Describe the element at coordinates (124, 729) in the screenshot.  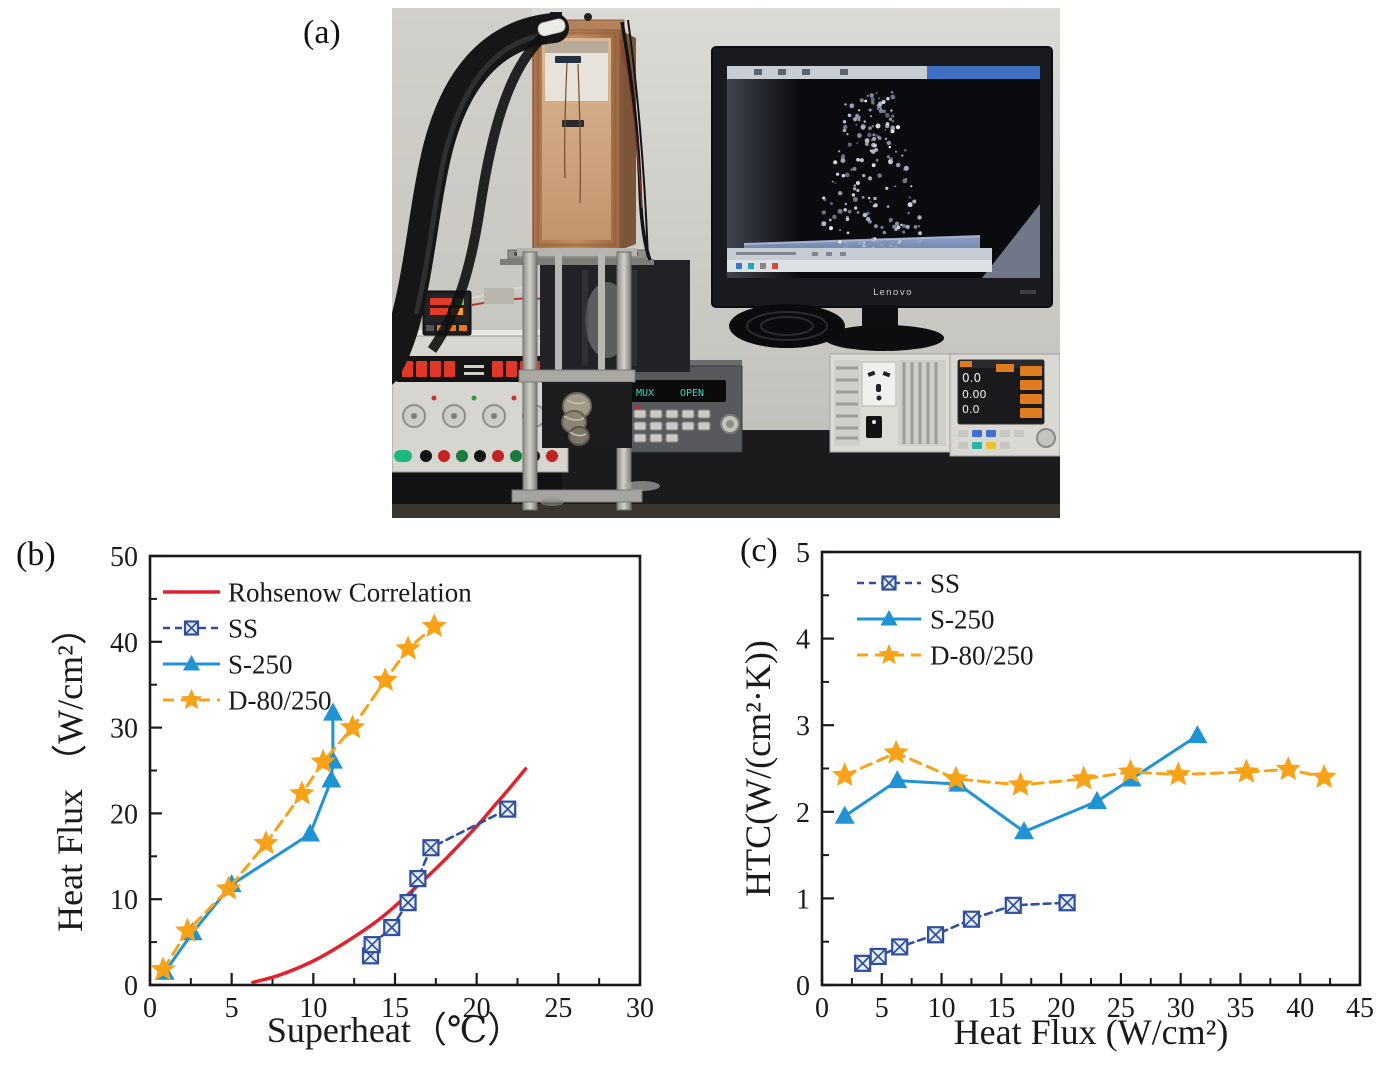
I see `y-tick-label: 30` at that location.